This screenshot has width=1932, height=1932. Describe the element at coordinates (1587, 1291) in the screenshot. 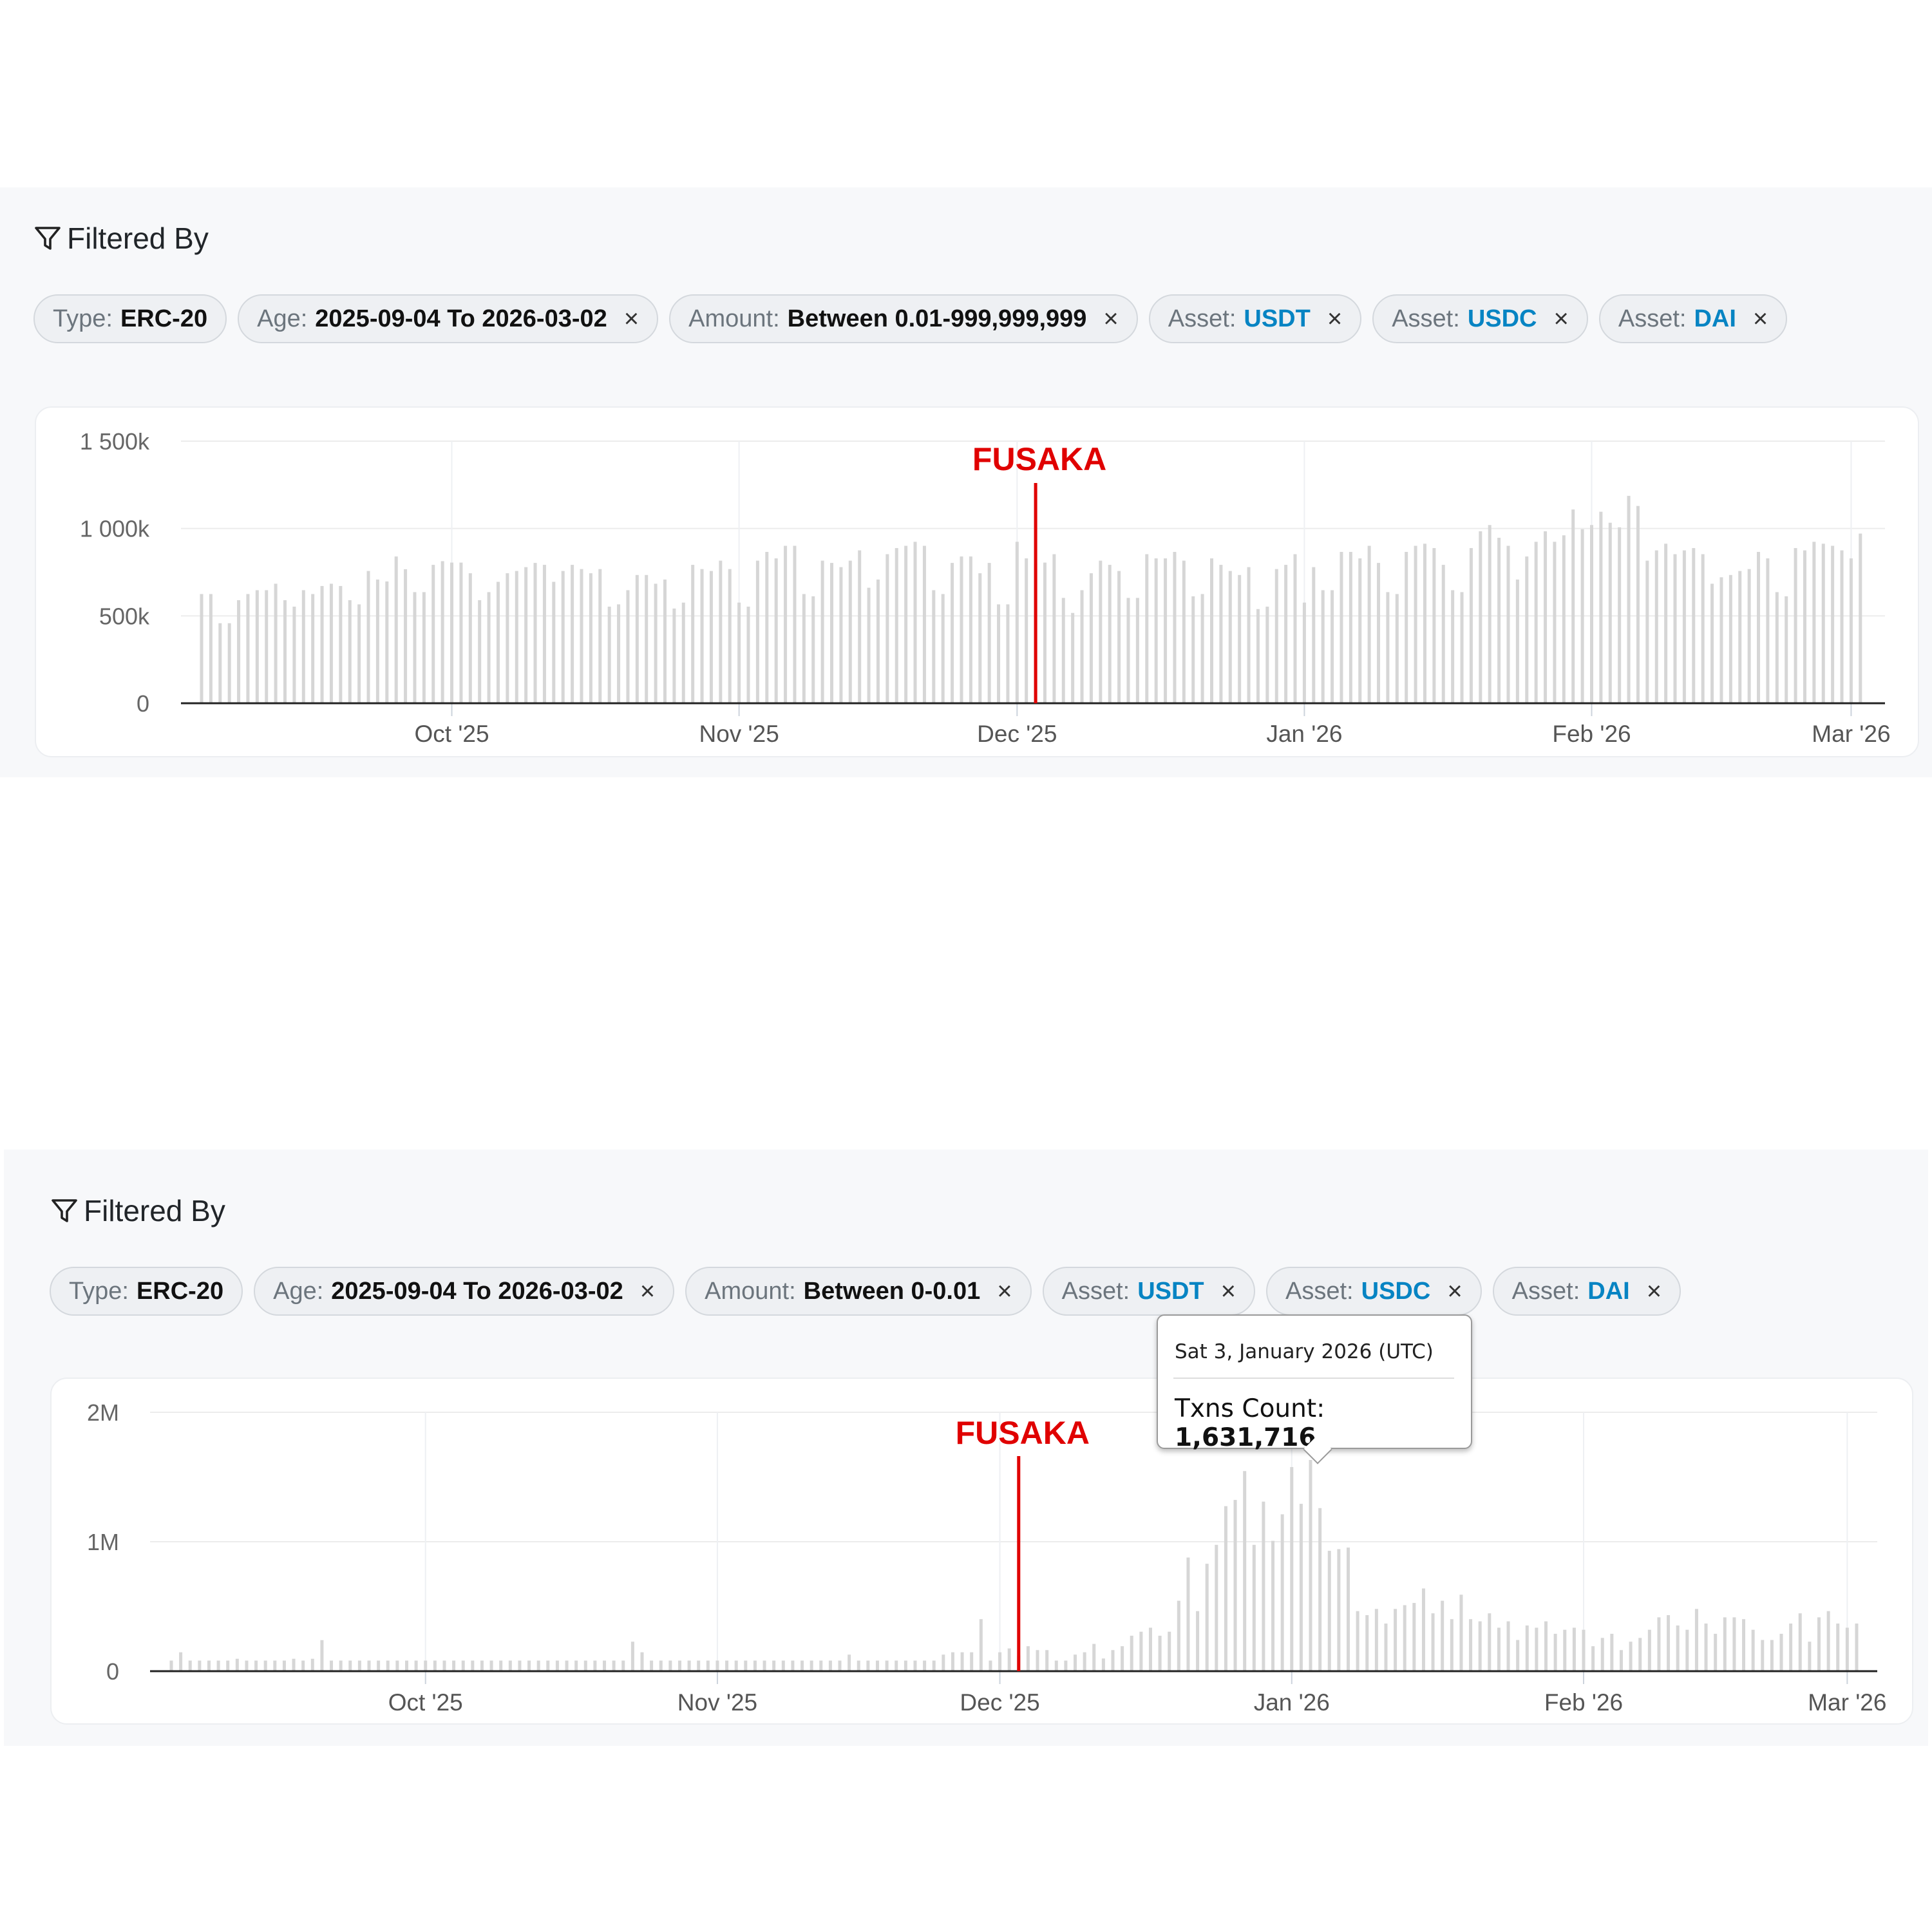

I see `filter-chip-asset: Asset: DAI ×` at that location.